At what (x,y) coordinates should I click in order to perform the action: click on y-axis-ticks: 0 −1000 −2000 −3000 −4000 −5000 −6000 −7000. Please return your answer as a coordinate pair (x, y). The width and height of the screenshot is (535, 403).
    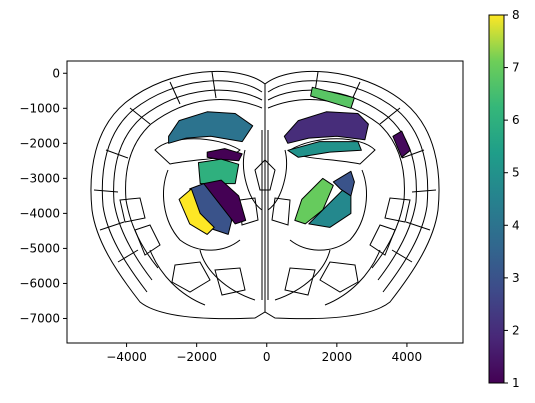
    Looking at the image, I should click on (43, 195).